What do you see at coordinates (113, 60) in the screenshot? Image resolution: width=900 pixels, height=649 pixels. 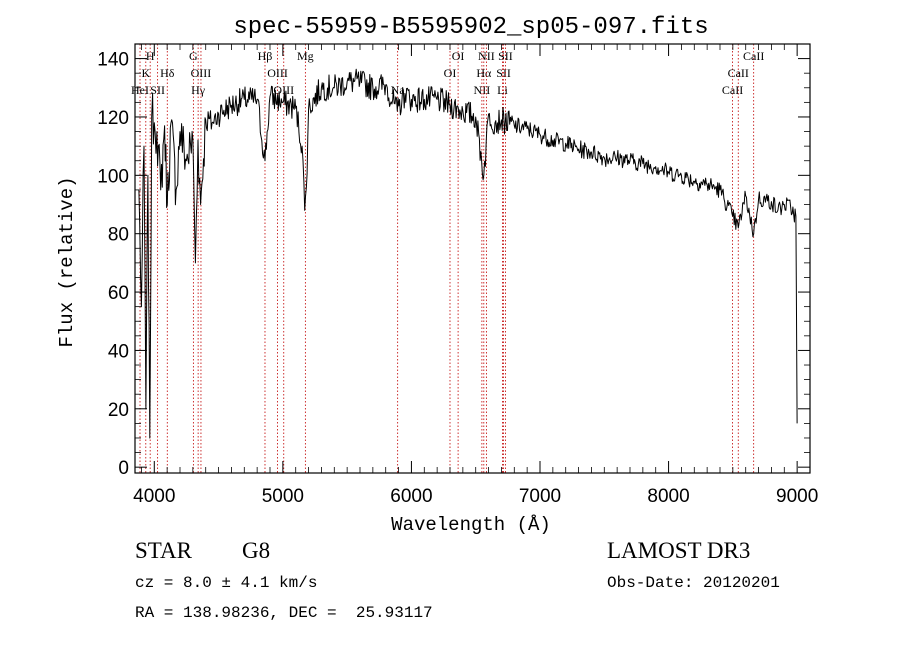 I see `y-tick-label: 140` at bounding box center [113, 60].